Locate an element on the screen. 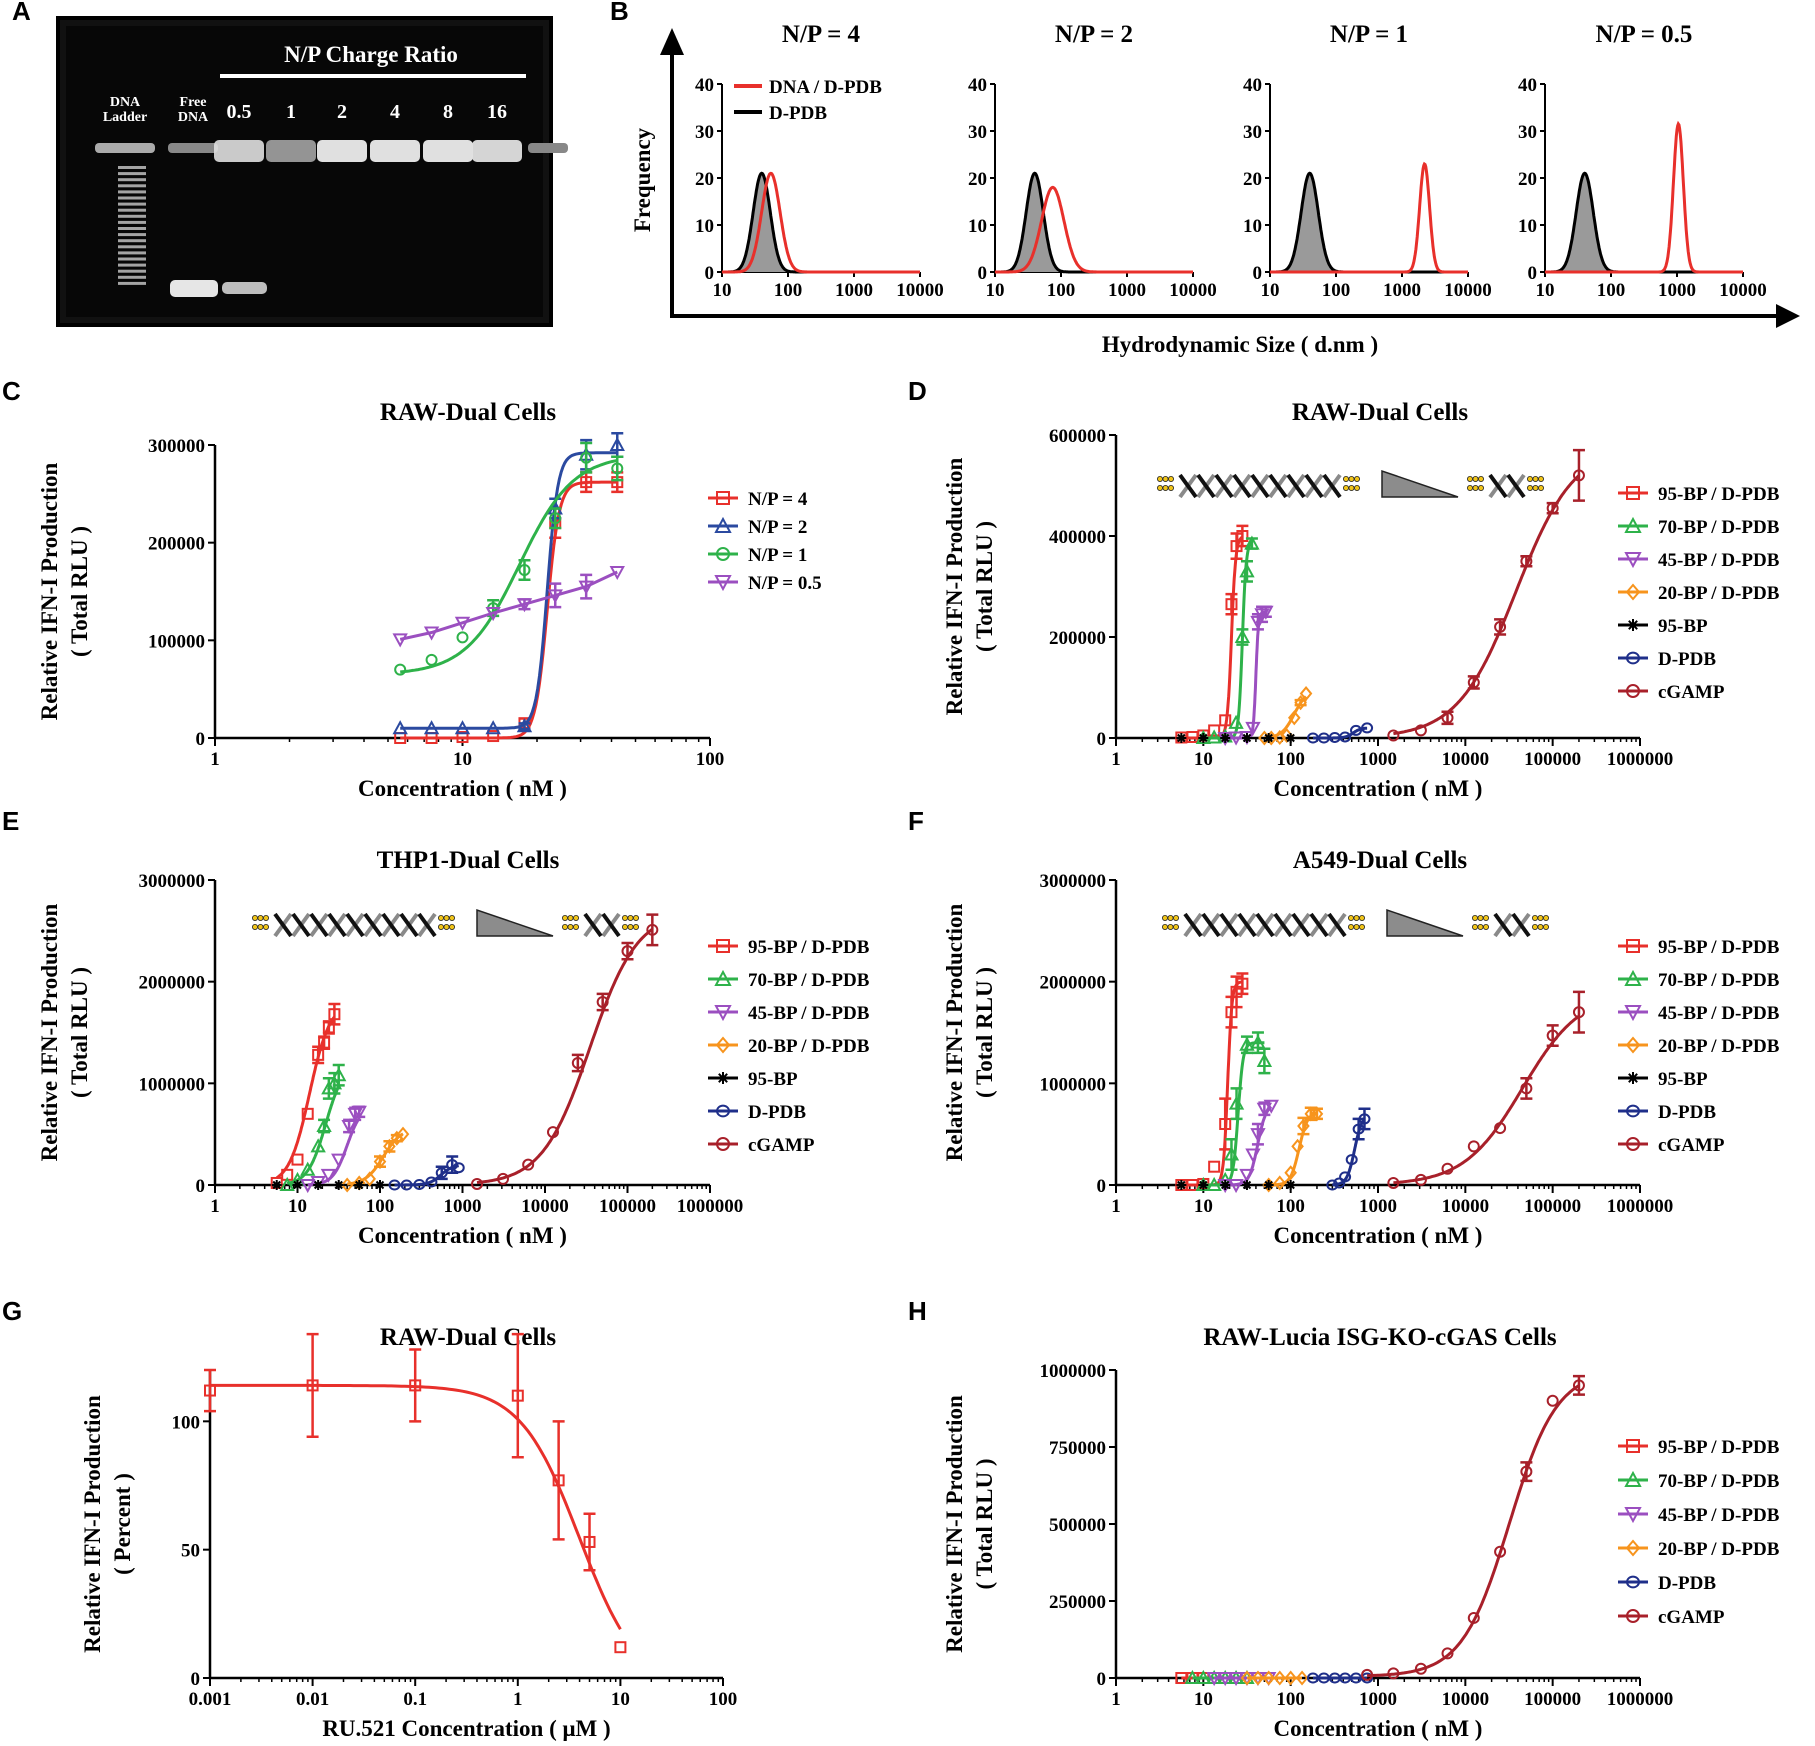 The height and width of the screenshot is (1746, 1815). x-tick-label: 1000 is located at coordinates (1378, 1699).